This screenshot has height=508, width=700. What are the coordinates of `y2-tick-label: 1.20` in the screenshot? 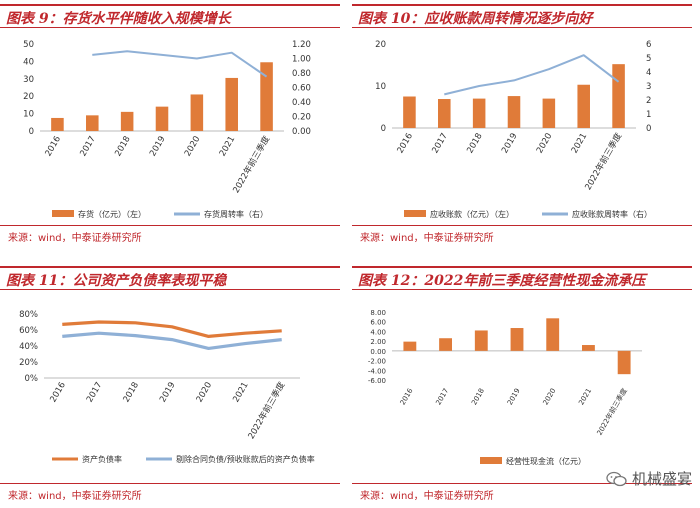 It's located at (301, 45).